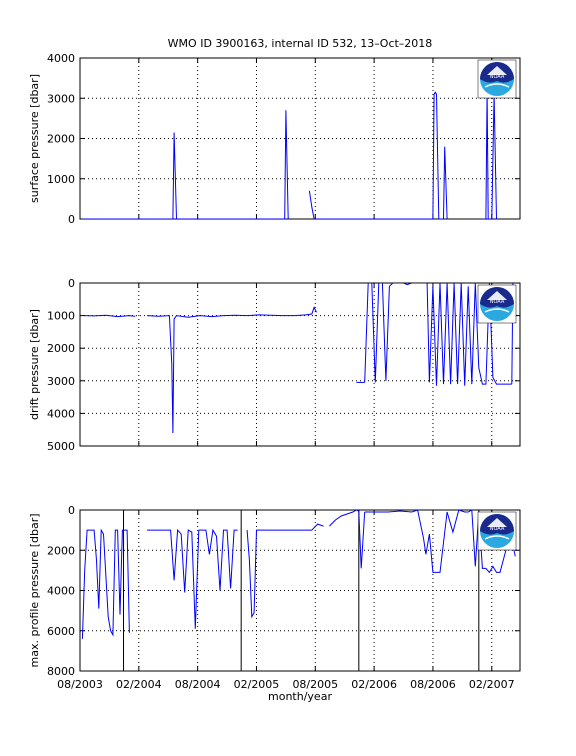 This screenshot has width=576, height=756. What do you see at coordinates (139, 684) in the screenshot?
I see `x-tick-label: 02/2004` at bounding box center [139, 684].